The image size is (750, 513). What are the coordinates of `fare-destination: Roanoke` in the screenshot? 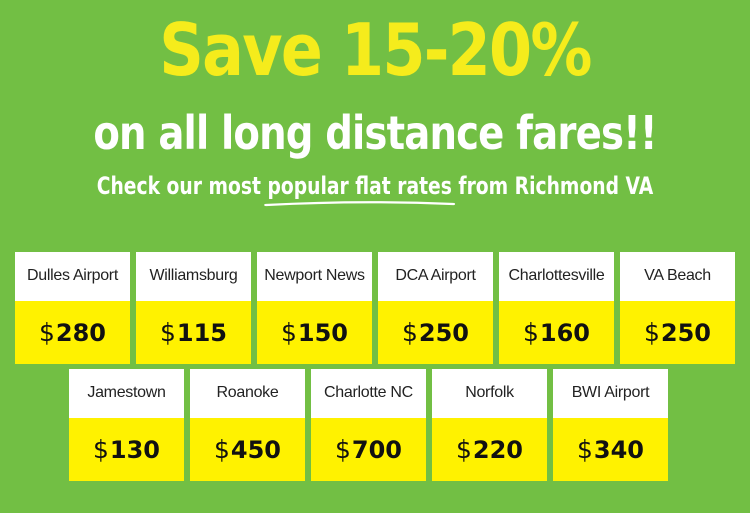 It's located at (247, 393).